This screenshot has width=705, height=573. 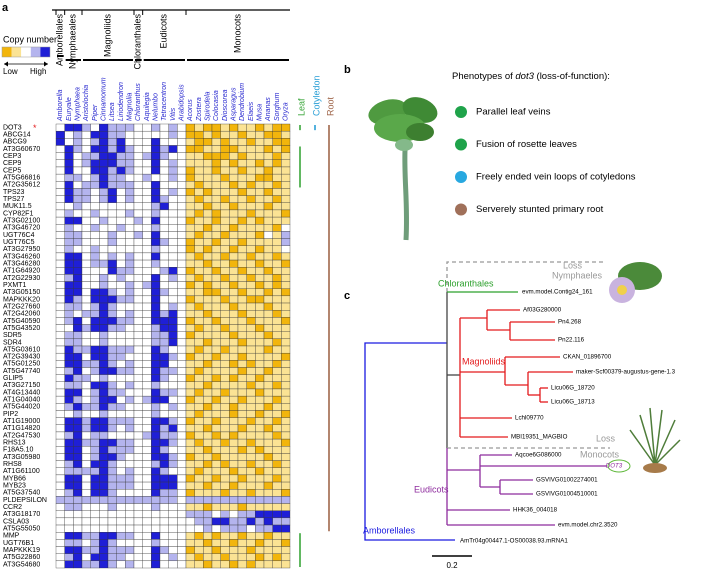 I want to click on tree-tip-label: GSVIVG01004510001, so click(x=567, y=494).